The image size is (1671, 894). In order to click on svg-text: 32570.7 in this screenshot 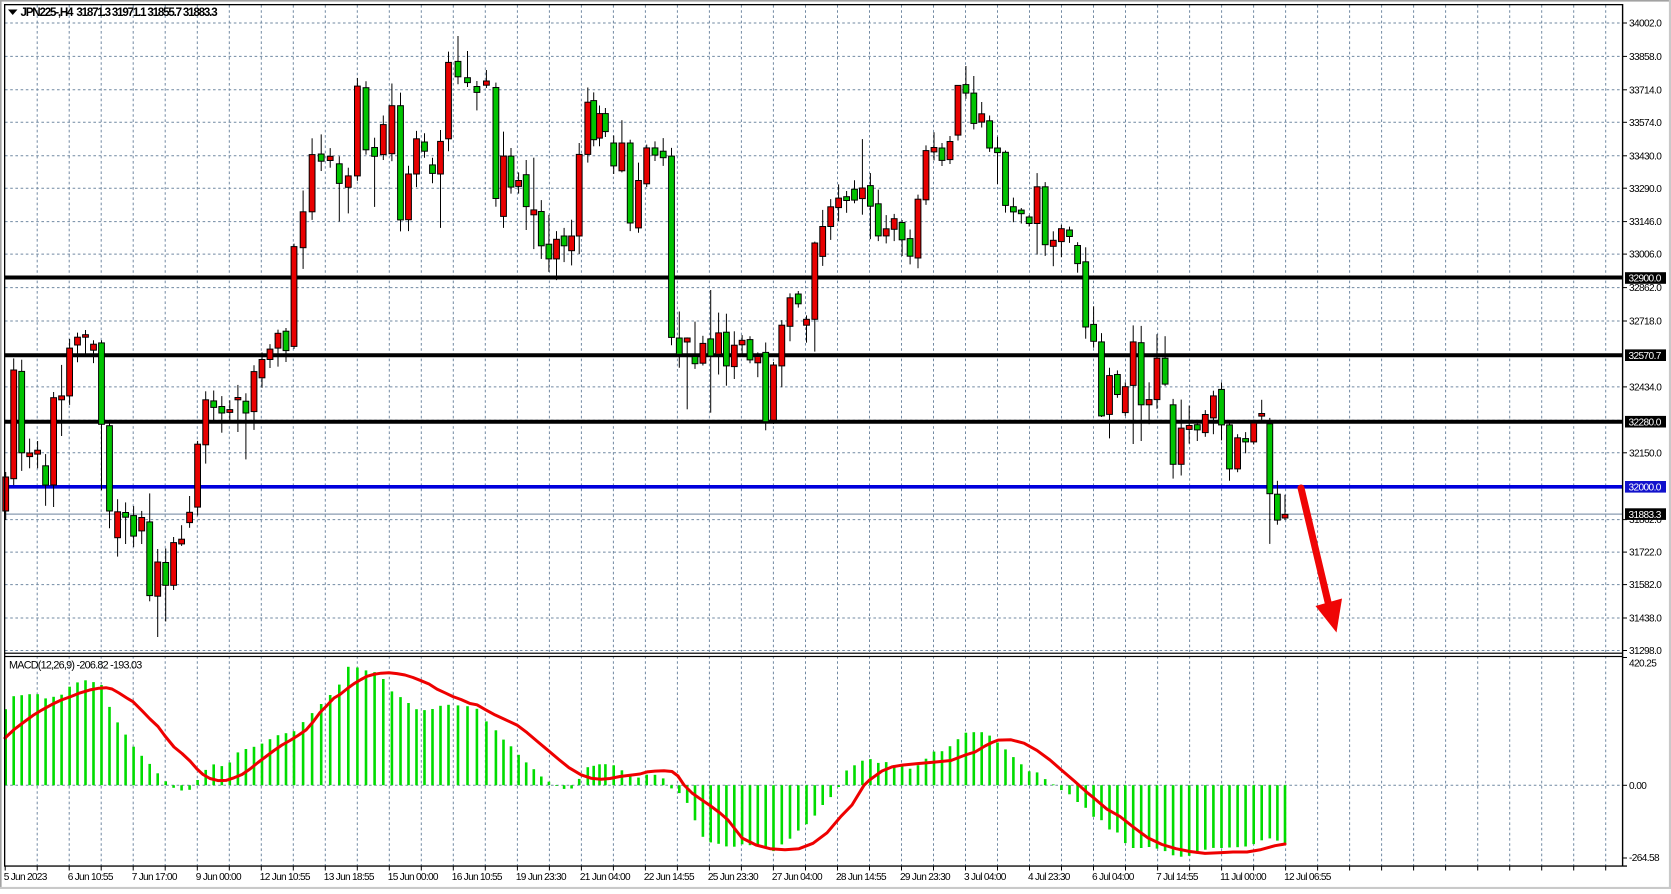, I will do `click(1645, 356)`.